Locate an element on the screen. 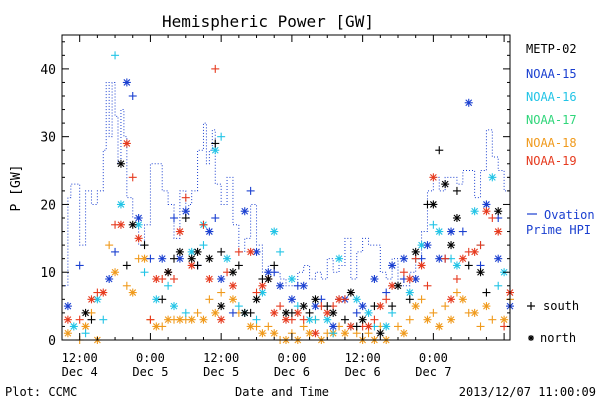  x-tick-label-date: Dec 6 is located at coordinates (363, 372).